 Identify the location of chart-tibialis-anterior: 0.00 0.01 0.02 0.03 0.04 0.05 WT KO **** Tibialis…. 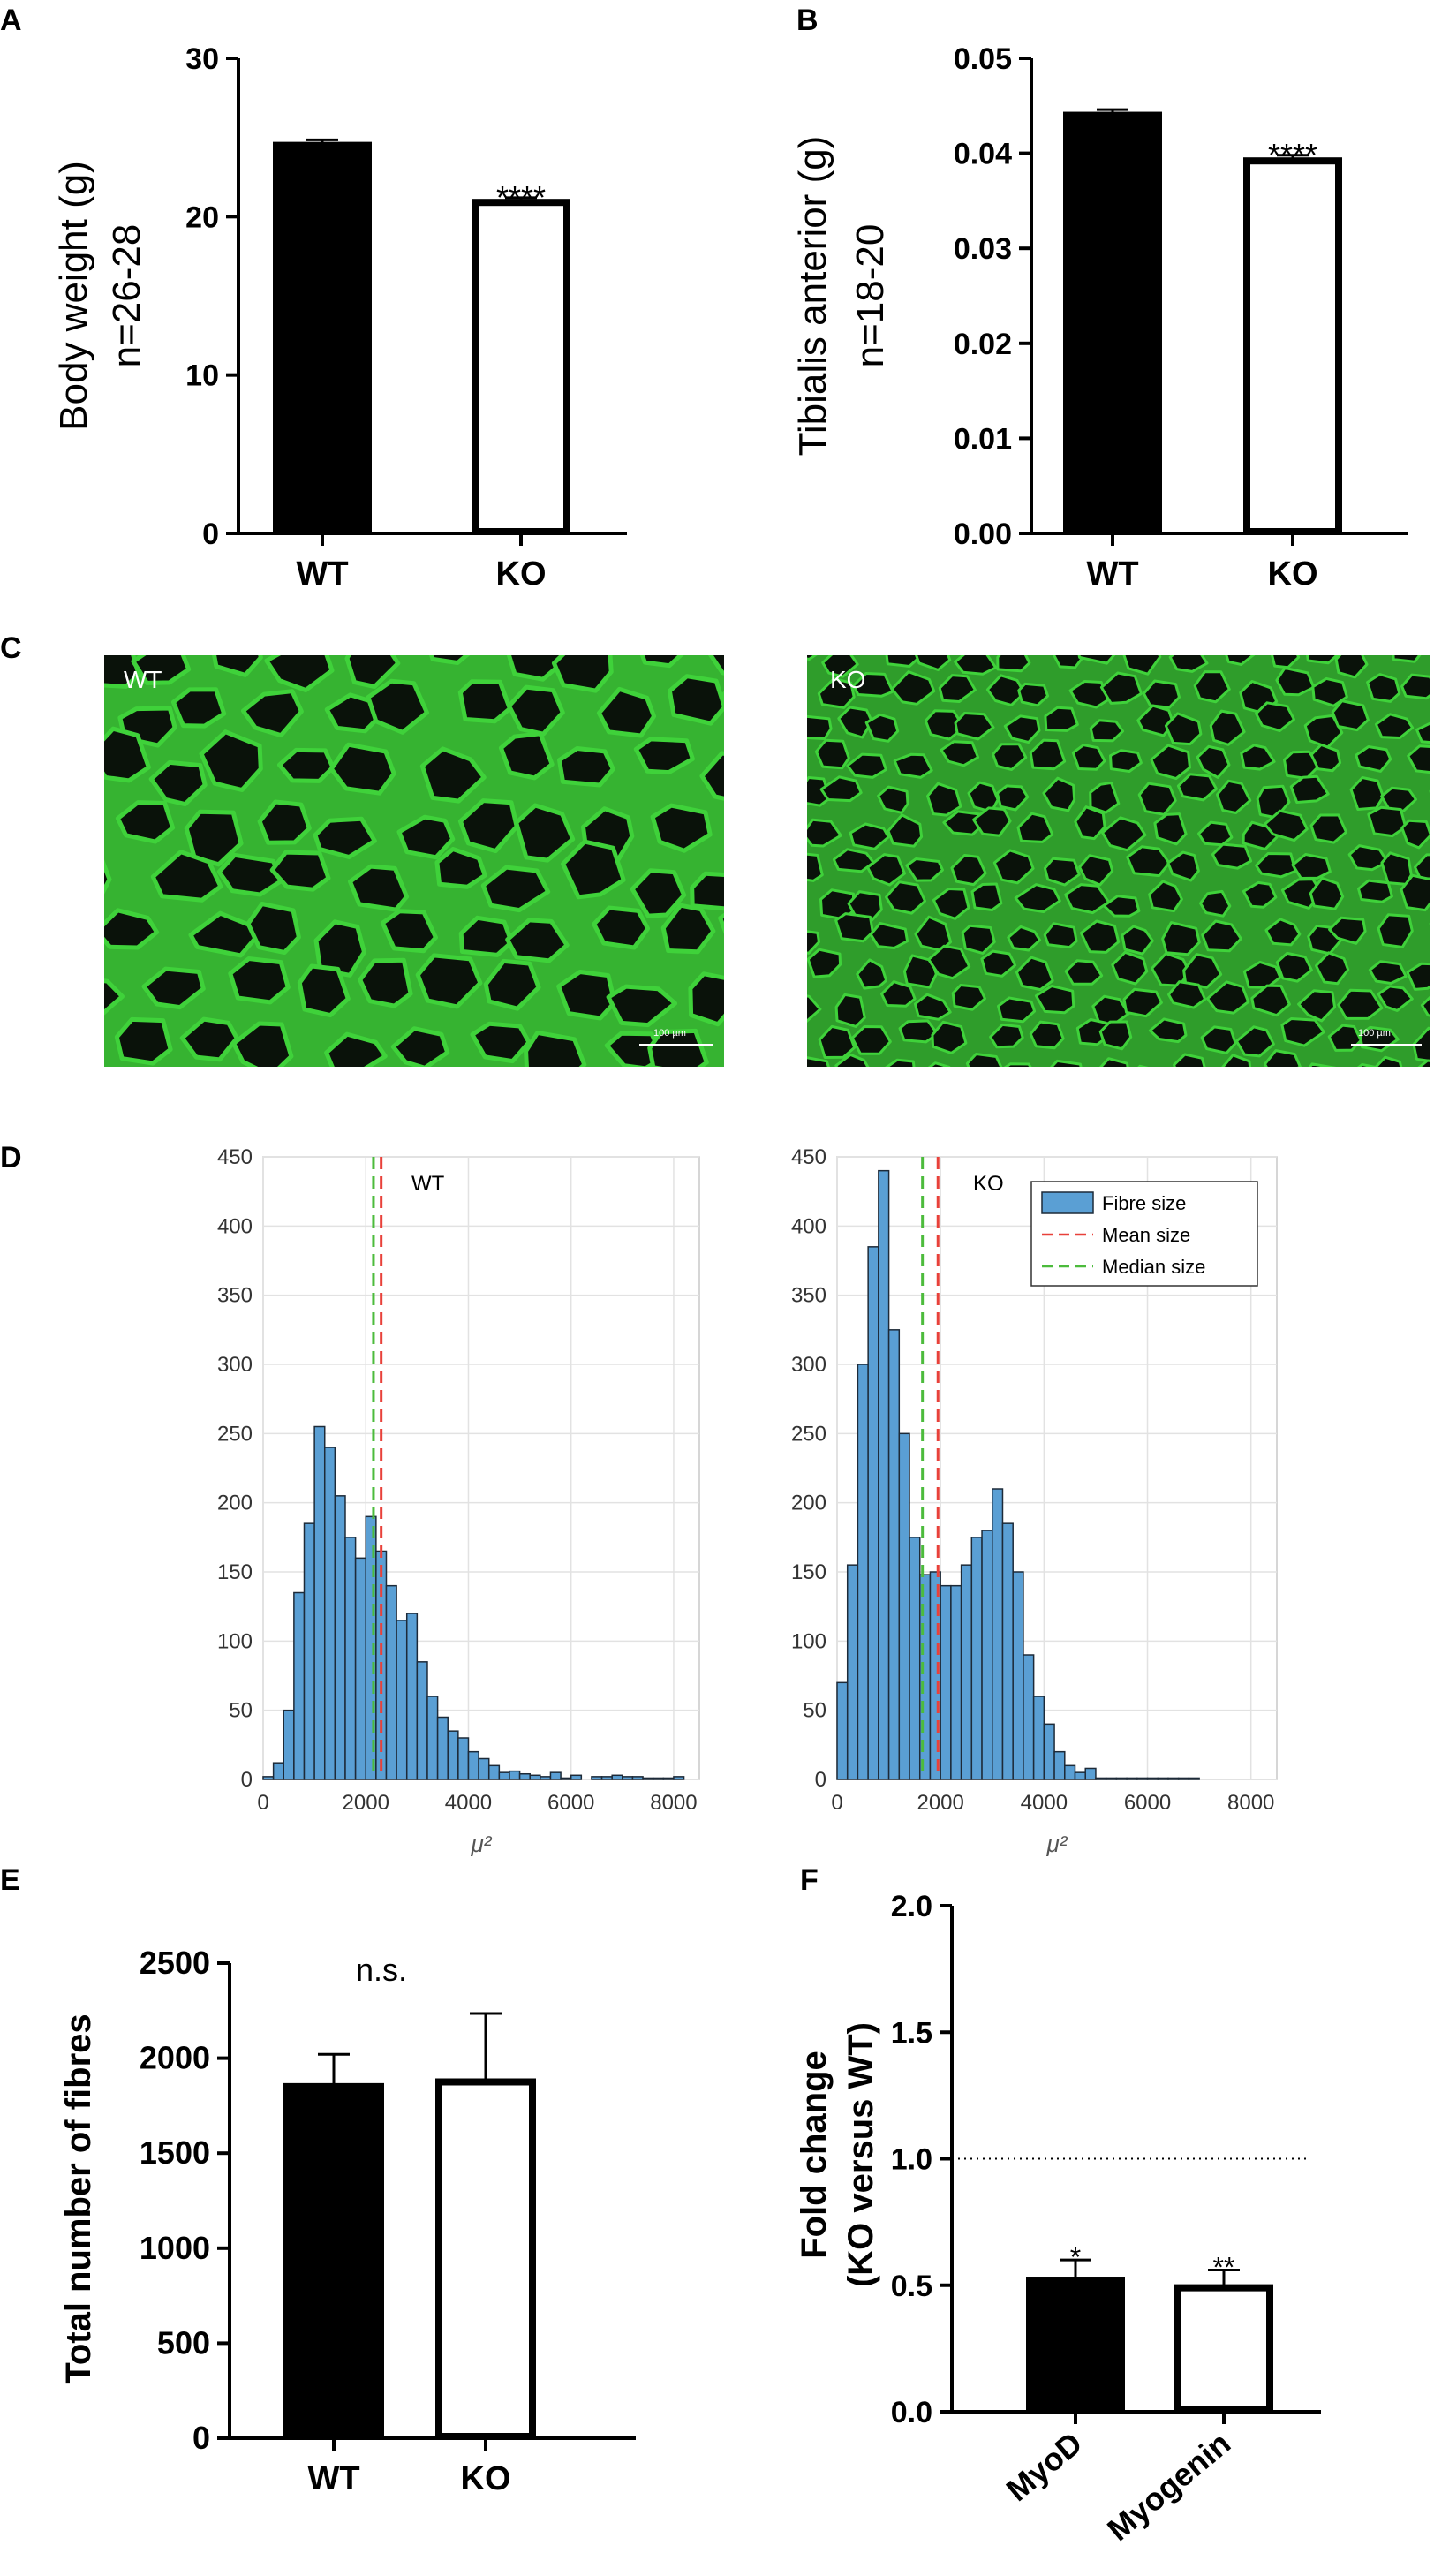
(1099, 317).